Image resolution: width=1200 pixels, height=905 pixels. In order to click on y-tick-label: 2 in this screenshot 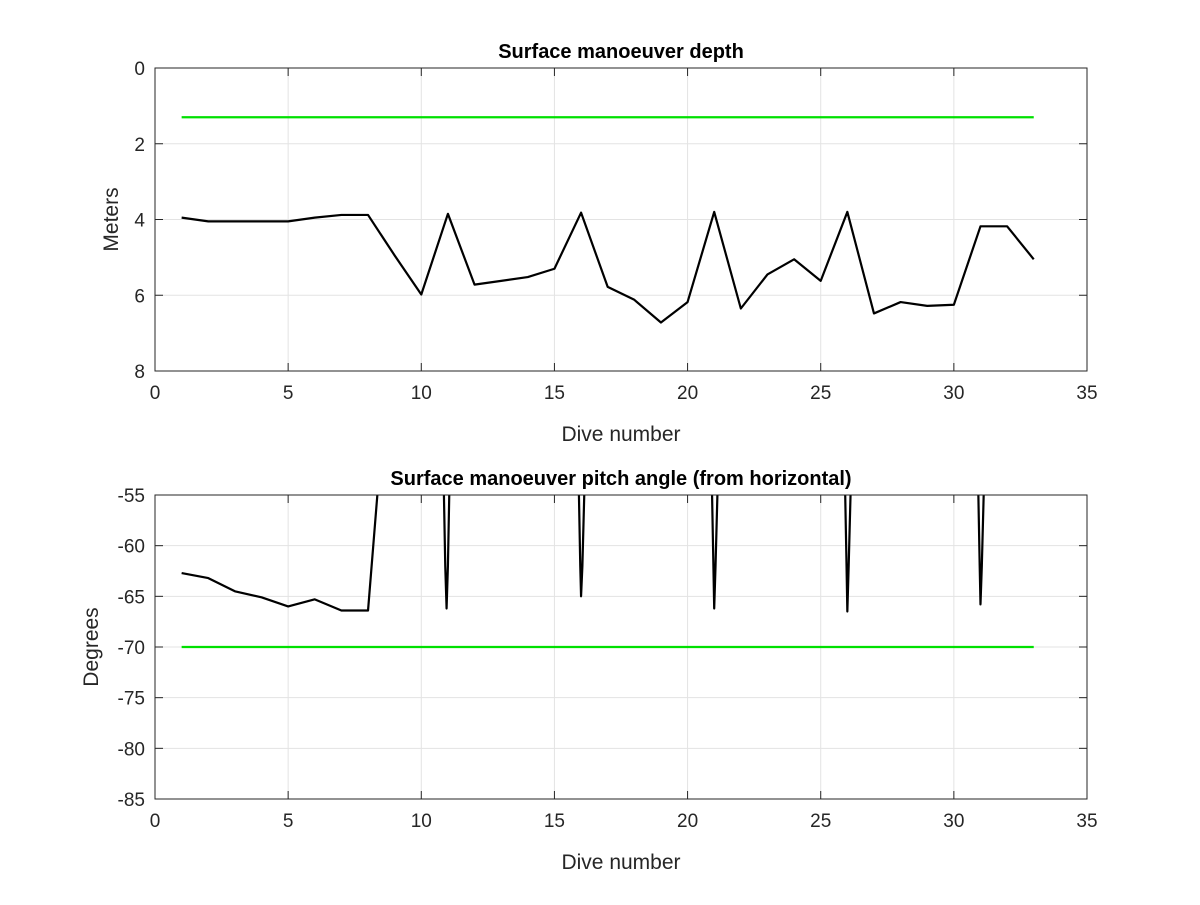, I will do `click(139, 145)`.